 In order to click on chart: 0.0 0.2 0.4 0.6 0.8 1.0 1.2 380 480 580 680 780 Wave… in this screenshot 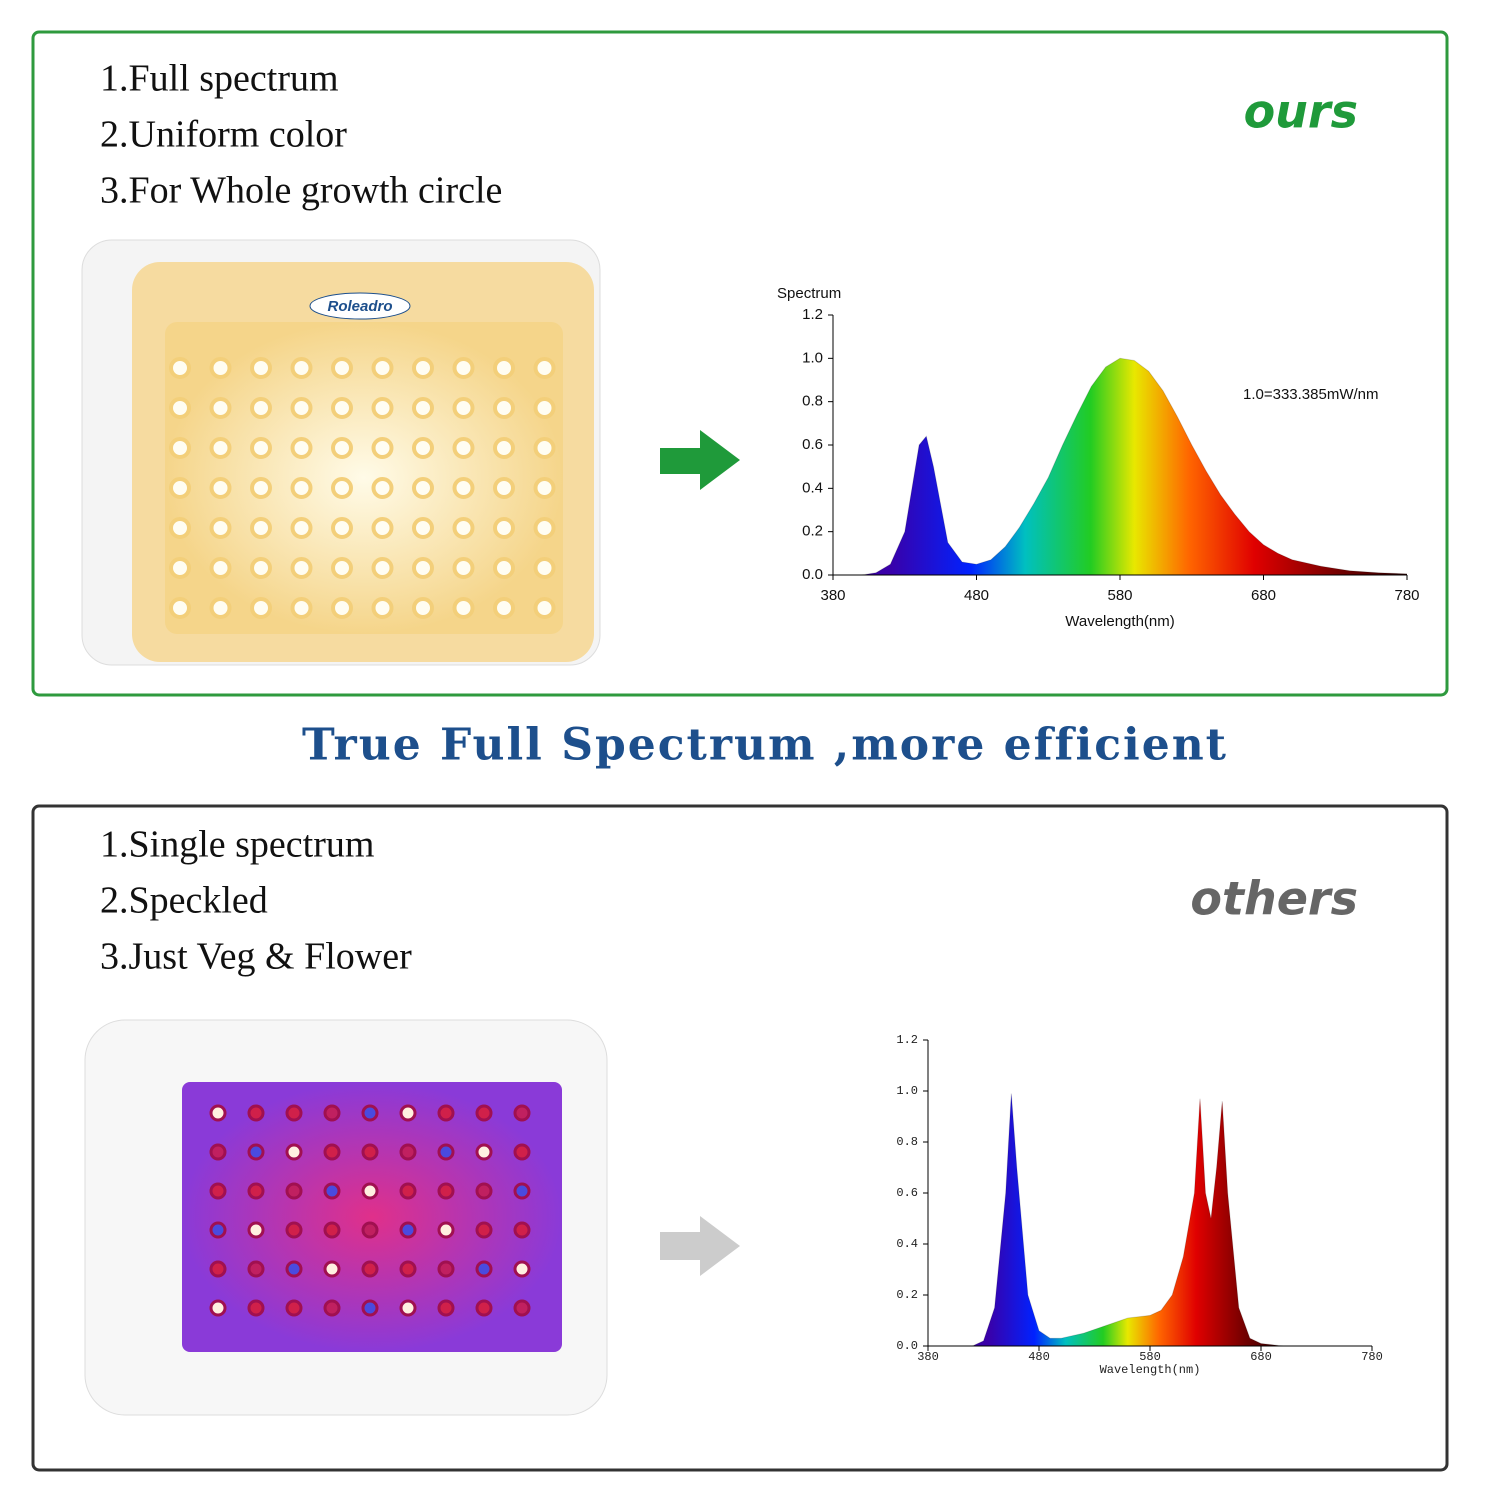, I will do `click(1098, 457)`.